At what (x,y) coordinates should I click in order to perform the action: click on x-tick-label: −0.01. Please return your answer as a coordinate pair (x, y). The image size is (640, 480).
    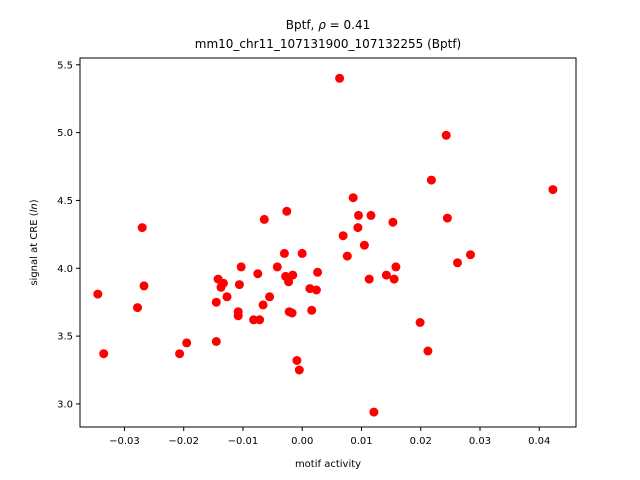
    Looking at the image, I should click on (243, 441).